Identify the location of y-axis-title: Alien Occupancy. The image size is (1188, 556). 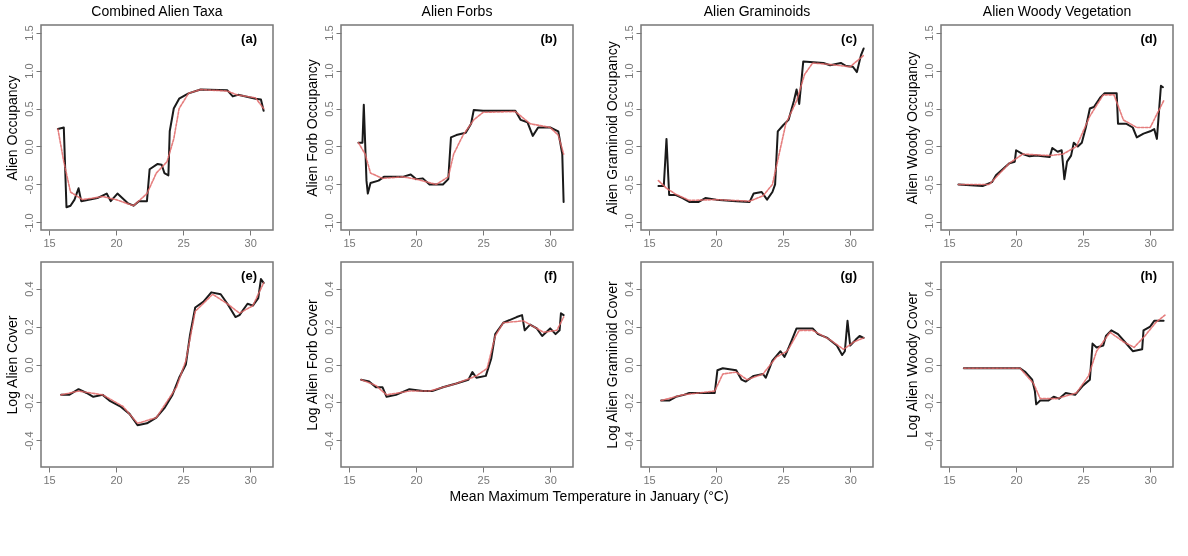
(11, 128).